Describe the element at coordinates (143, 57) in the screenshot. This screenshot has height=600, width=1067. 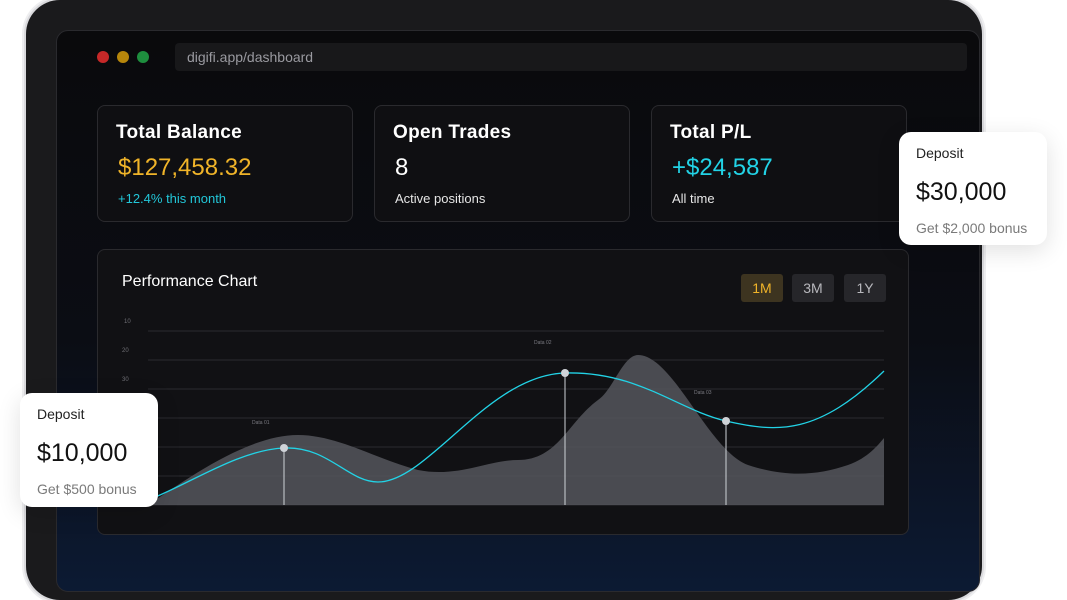
I see `maximize-window-dot` at that location.